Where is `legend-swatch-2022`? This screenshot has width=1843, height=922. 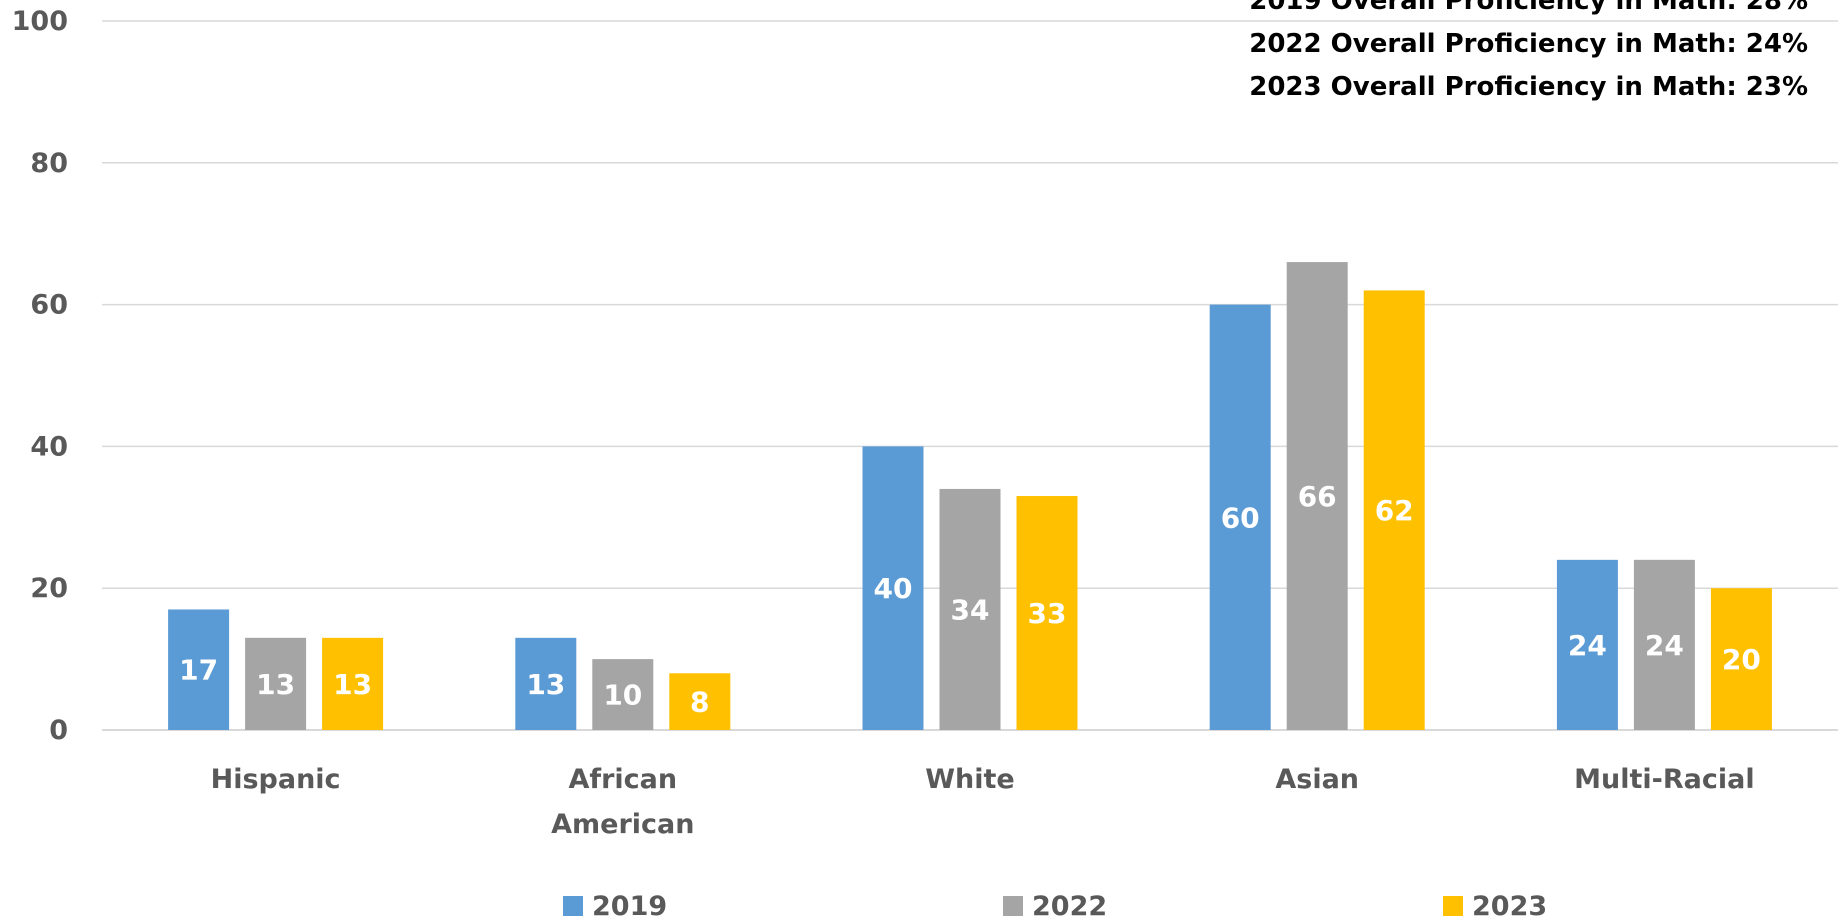 legend-swatch-2022 is located at coordinates (1013, 906).